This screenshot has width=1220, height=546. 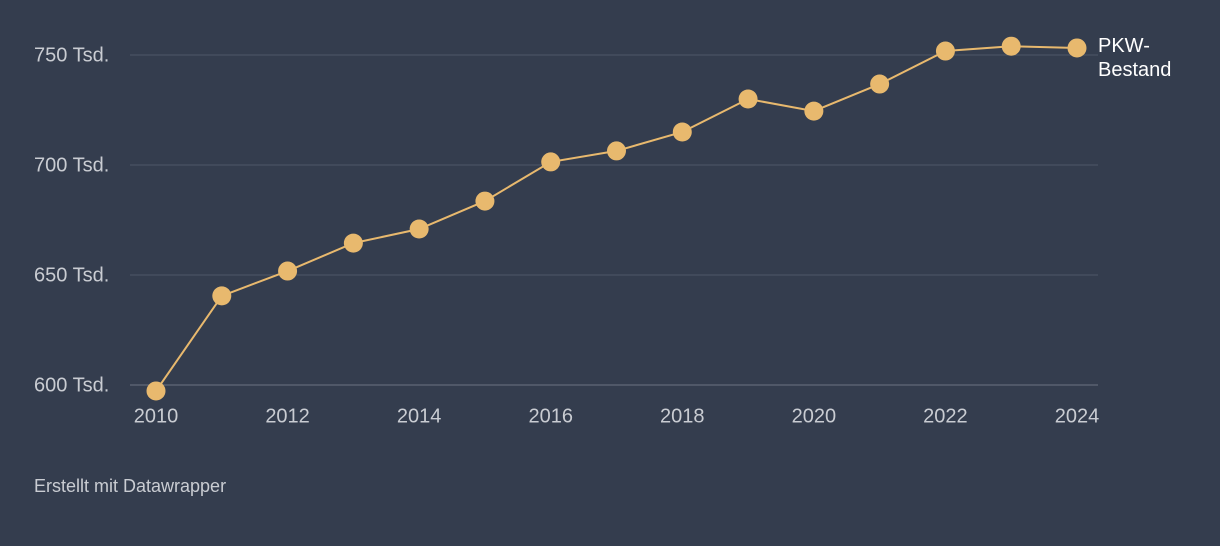 What do you see at coordinates (1077, 416) in the screenshot?
I see `x-tick-label: 2024` at bounding box center [1077, 416].